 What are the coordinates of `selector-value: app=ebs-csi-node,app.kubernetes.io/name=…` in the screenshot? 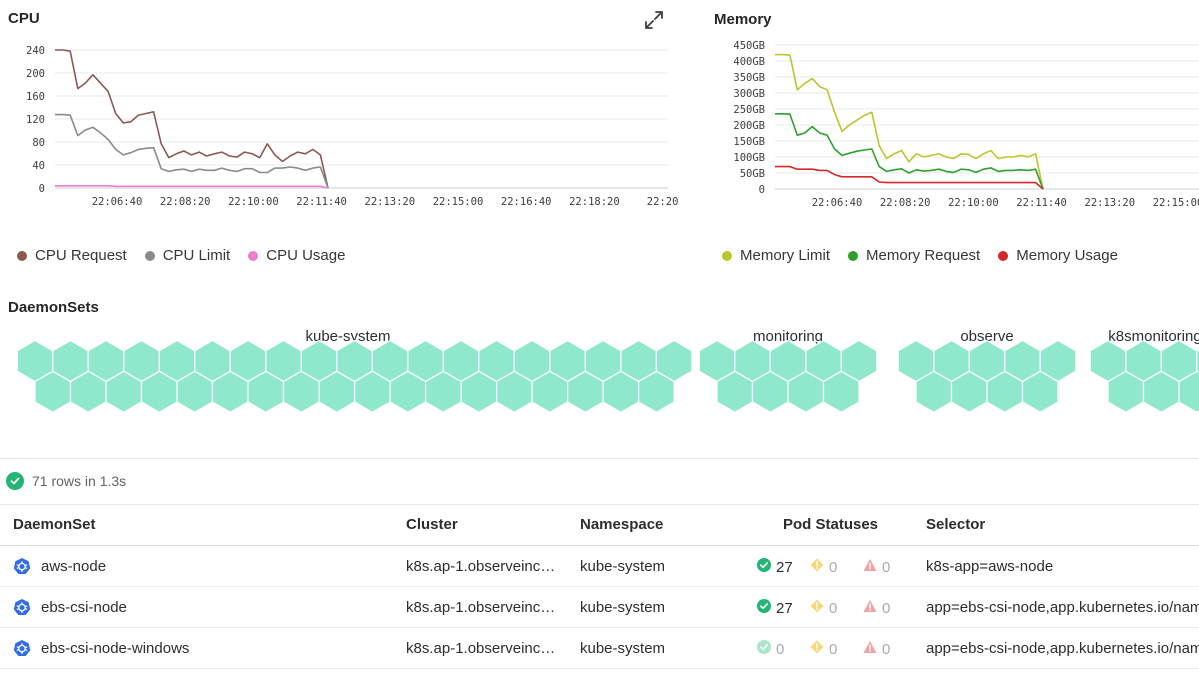 It's located at (1062, 648).